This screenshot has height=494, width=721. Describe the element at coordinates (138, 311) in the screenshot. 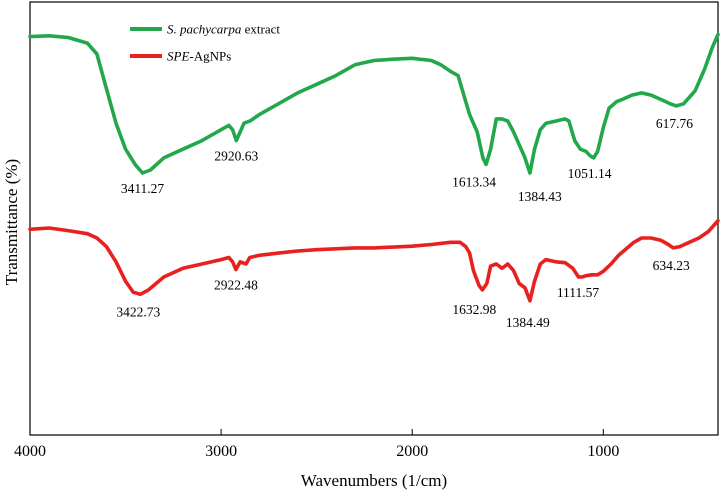

I see `peak-label: 3422.73` at that location.